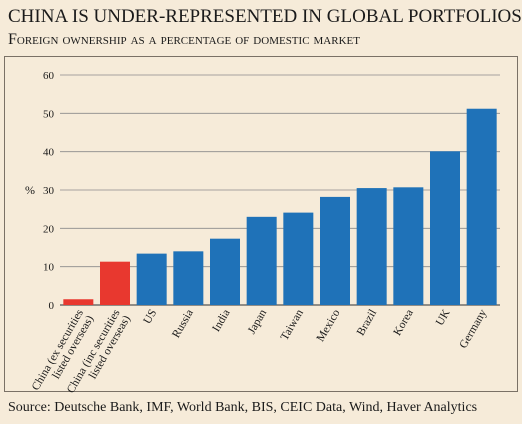  I want to click on y-tick-label: 20, so click(49, 229).